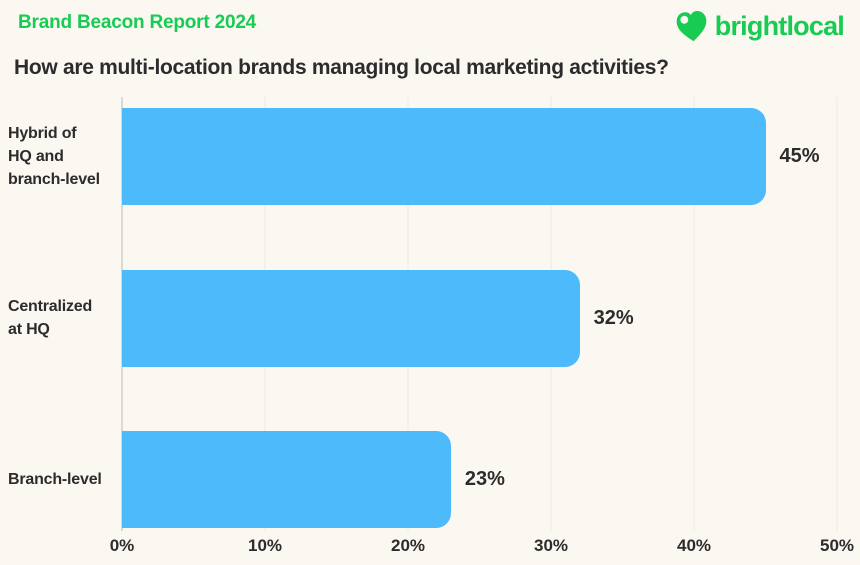  Describe the element at coordinates (799, 156) in the screenshot. I see `value-label: 45%` at that location.